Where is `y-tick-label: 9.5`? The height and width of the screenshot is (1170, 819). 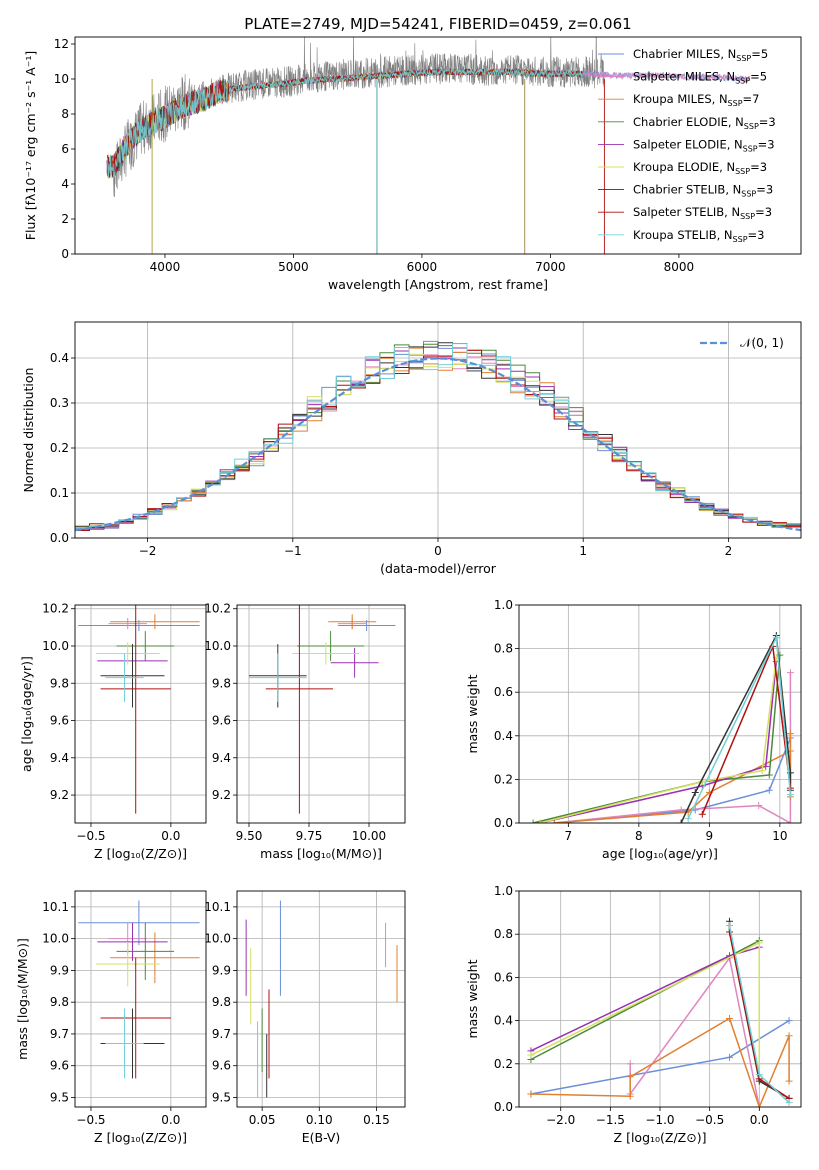 y-tick-label: 9.5 is located at coordinates (59, 1097).